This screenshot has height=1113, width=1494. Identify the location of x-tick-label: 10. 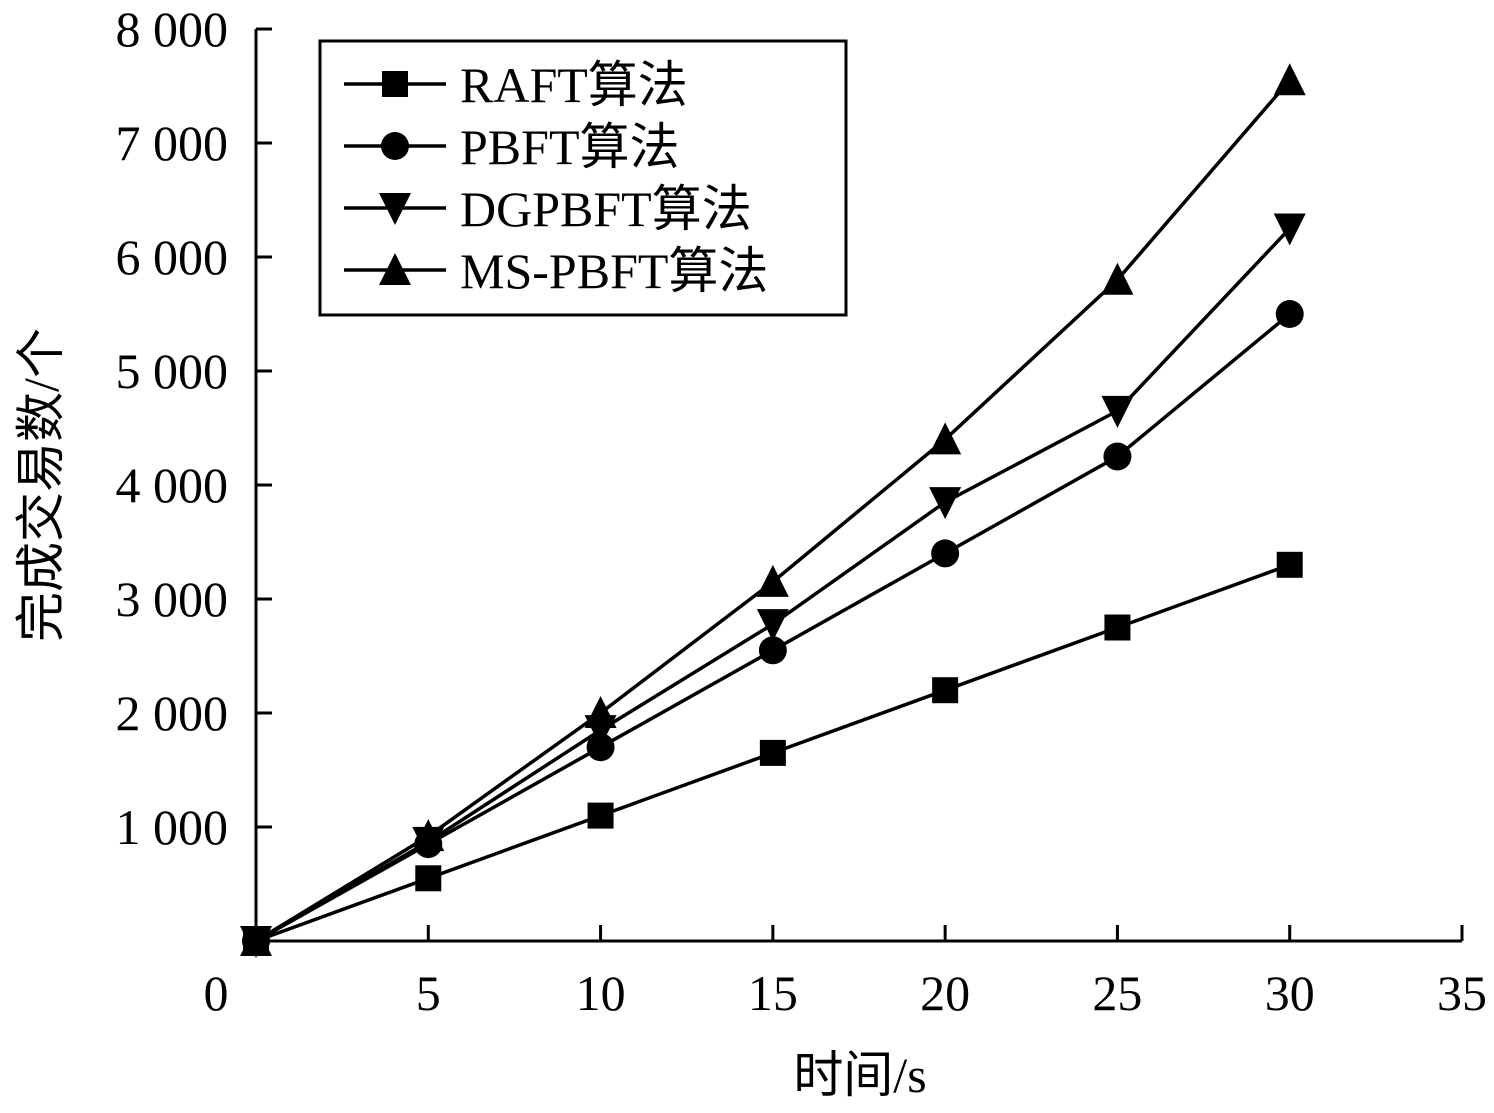
(601, 993).